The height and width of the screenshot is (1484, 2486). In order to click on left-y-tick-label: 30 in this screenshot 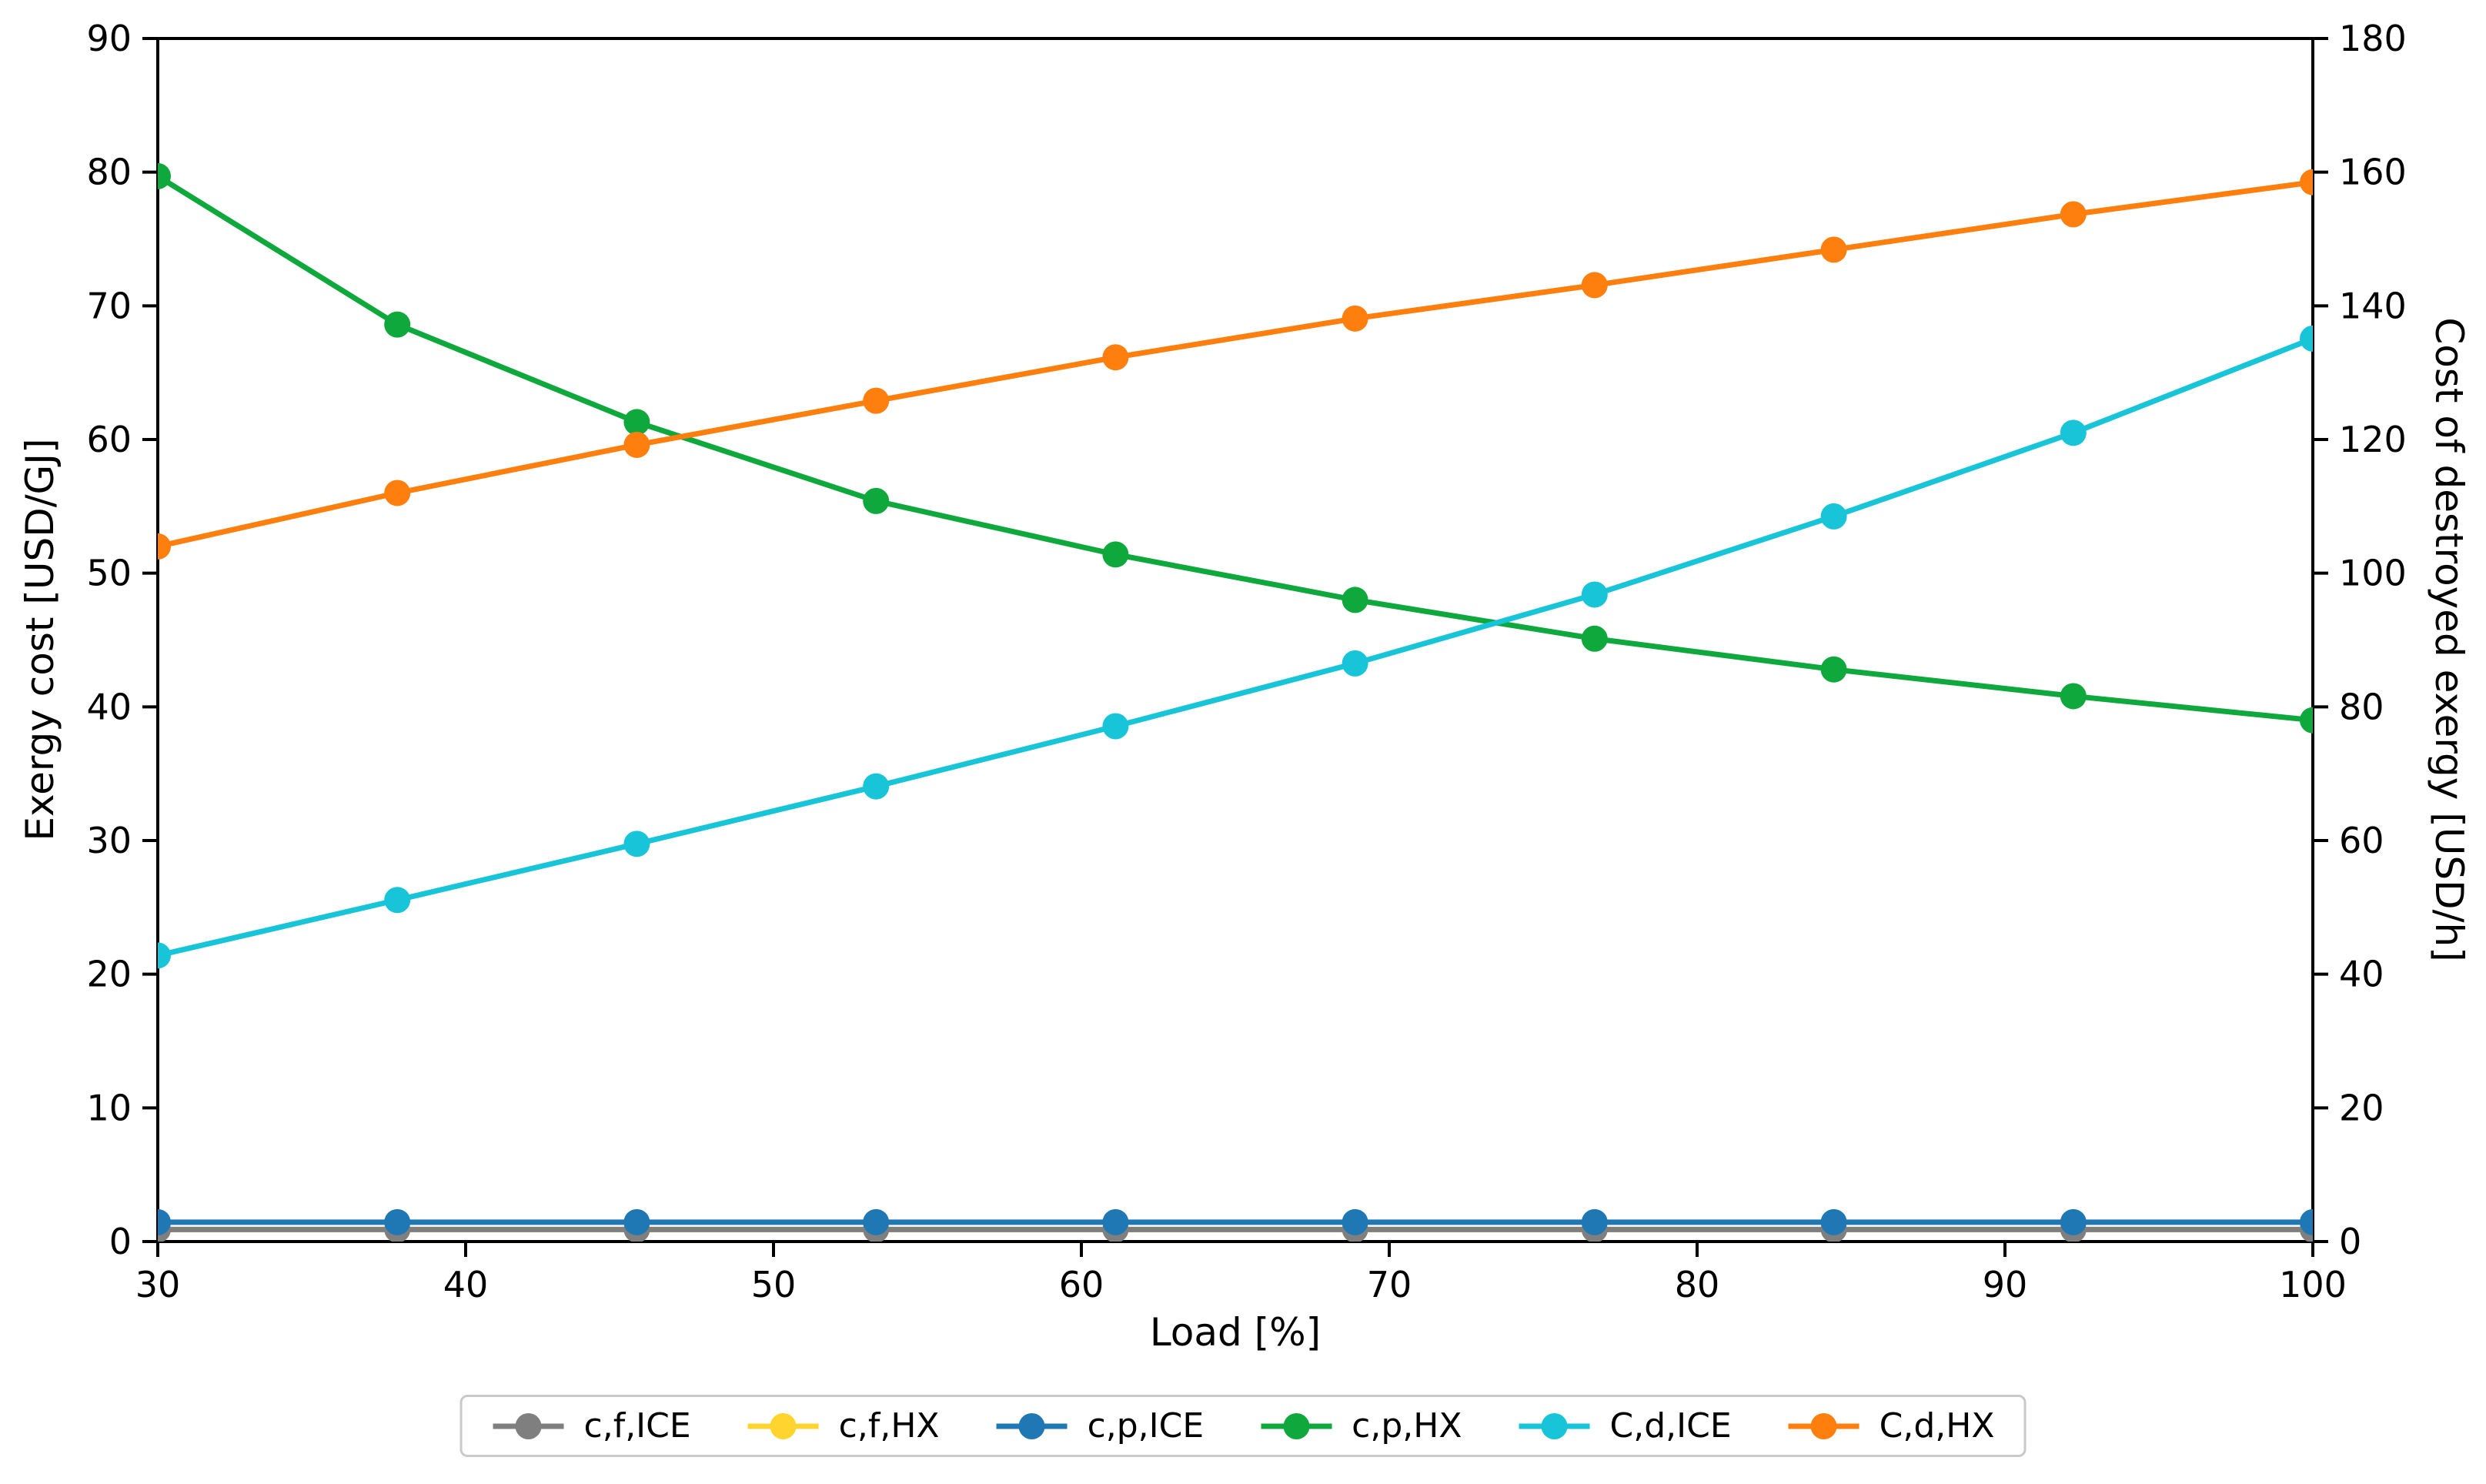, I will do `click(109, 841)`.